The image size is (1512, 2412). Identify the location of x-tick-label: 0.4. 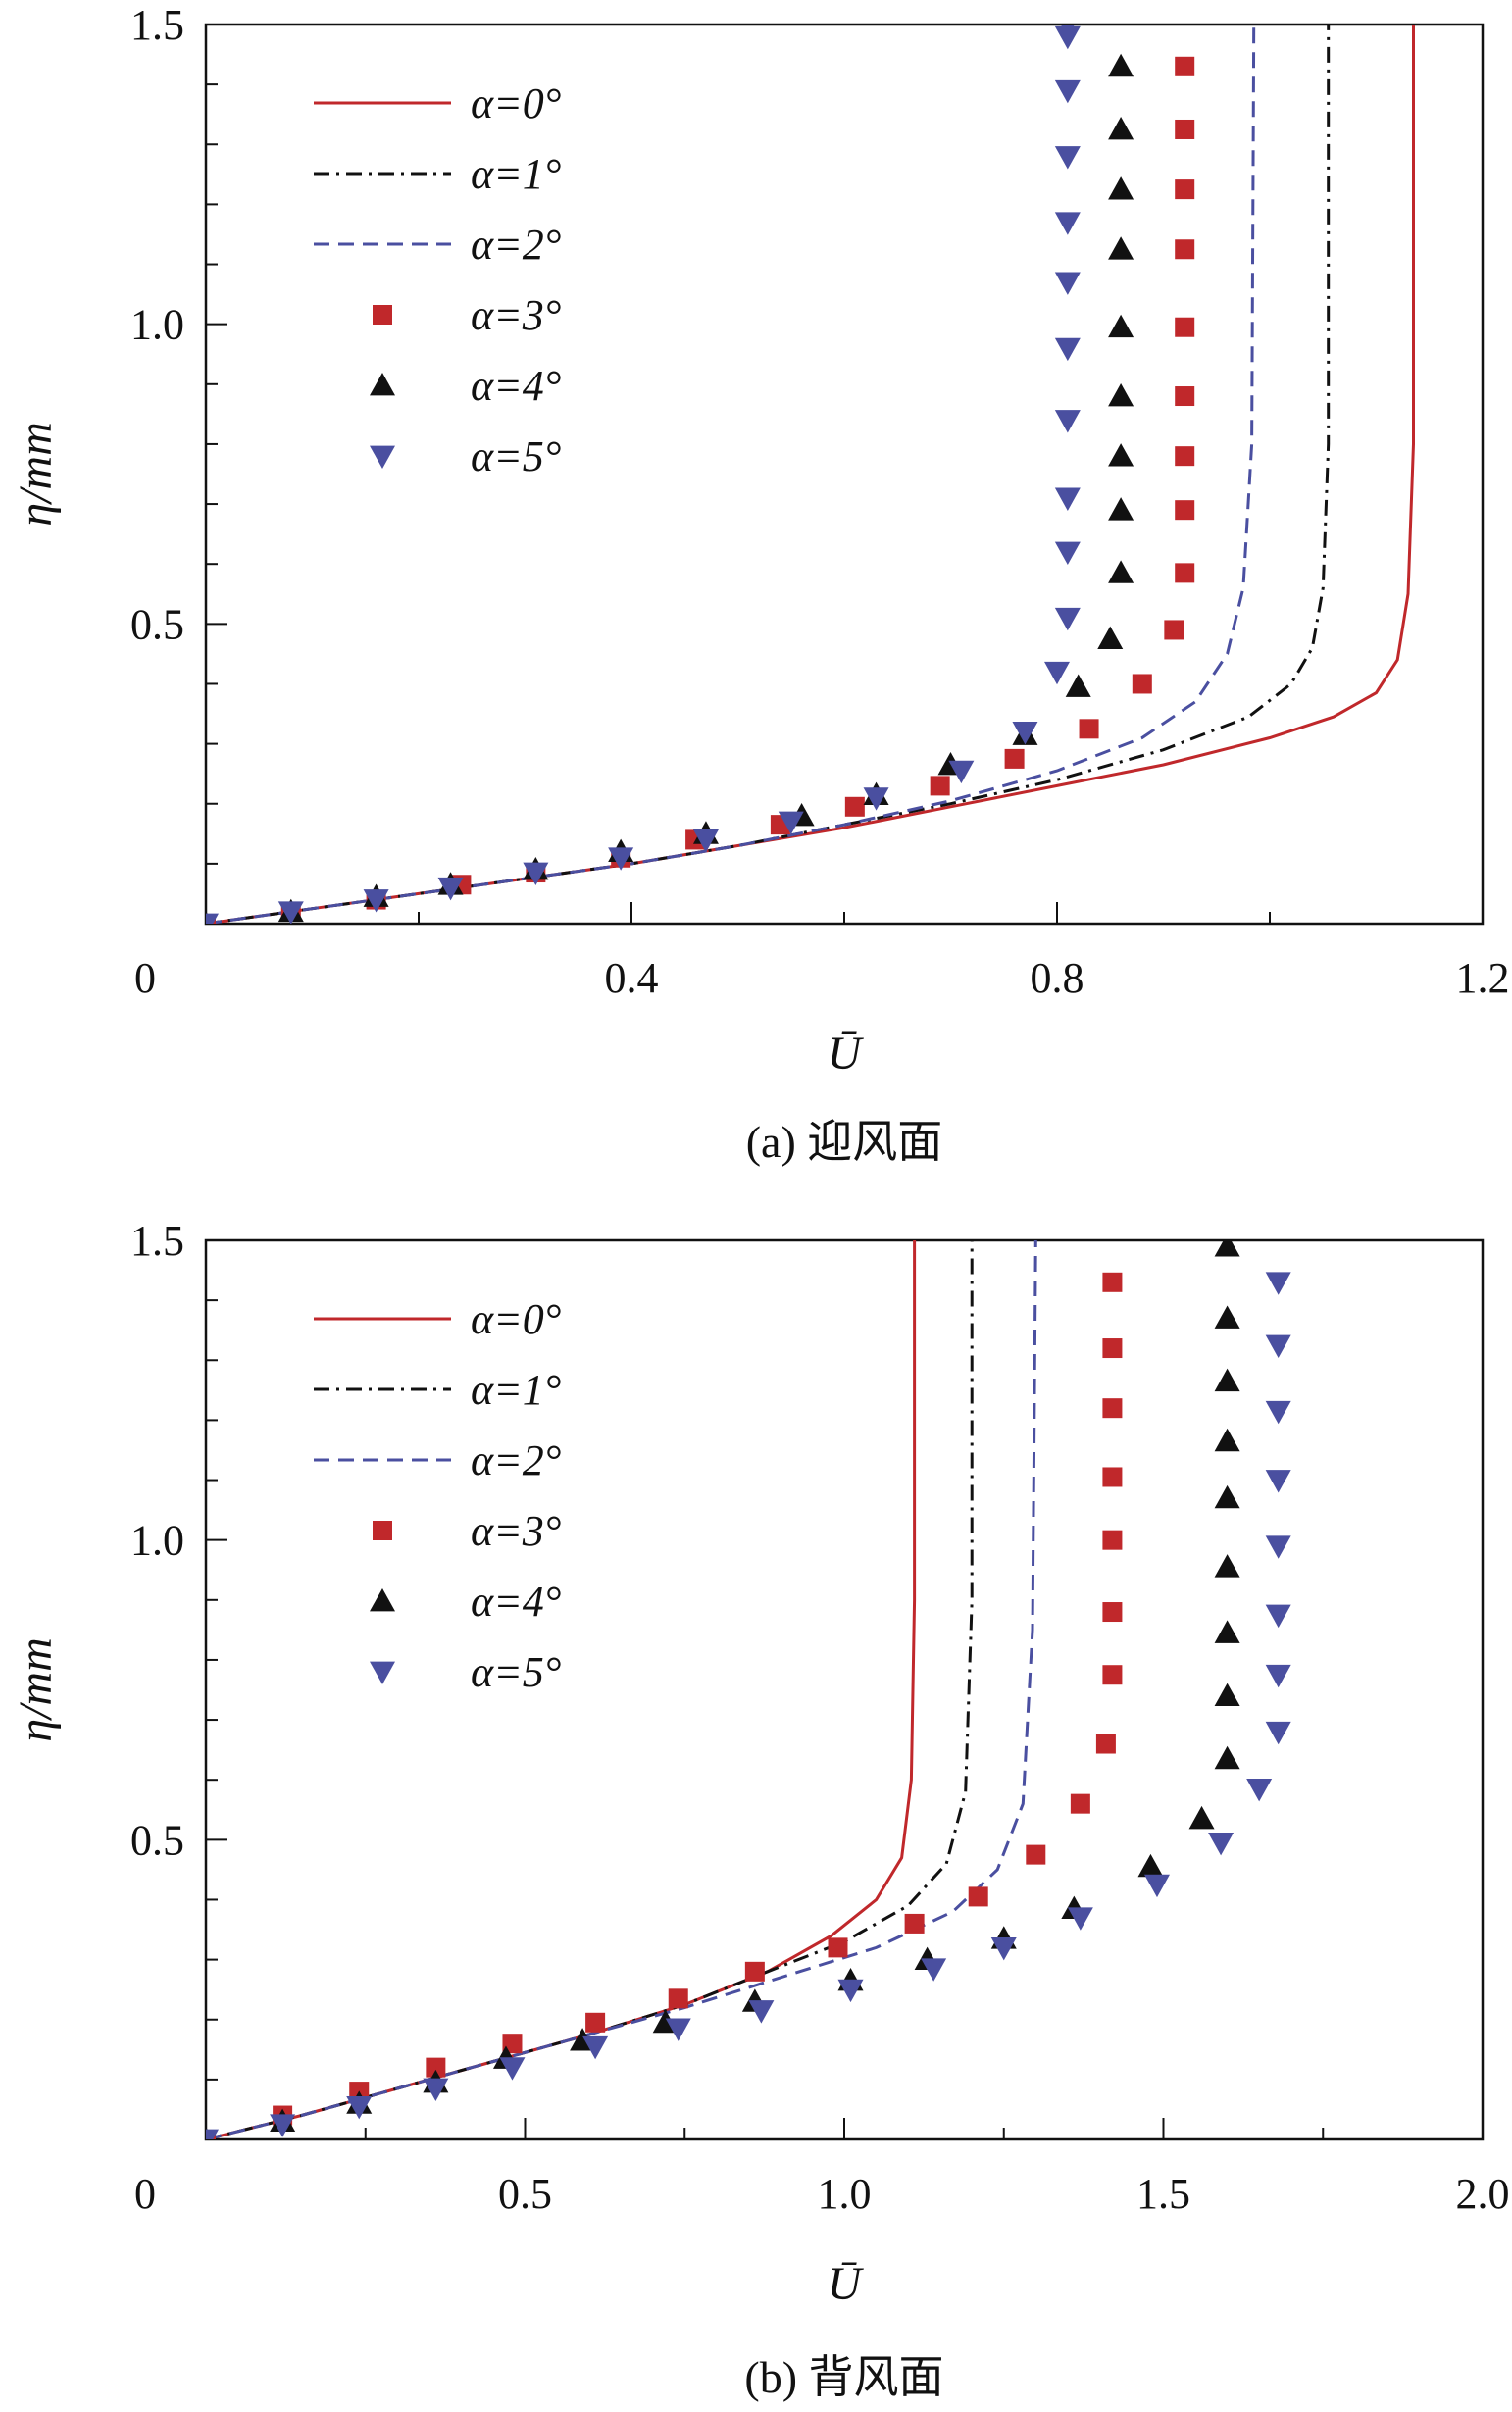
(632, 978).